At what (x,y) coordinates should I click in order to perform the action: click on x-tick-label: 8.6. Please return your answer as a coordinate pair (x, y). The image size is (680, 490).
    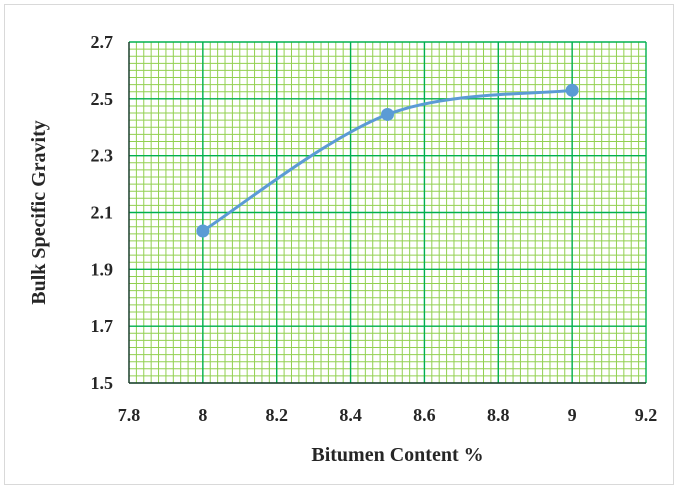
    Looking at the image, I should click on (424, 415).